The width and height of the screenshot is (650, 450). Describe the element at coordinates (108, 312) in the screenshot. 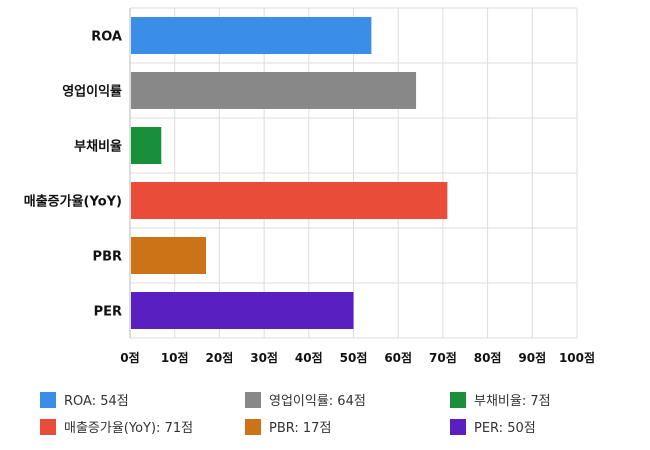

I see `category-label: PER` at that location.